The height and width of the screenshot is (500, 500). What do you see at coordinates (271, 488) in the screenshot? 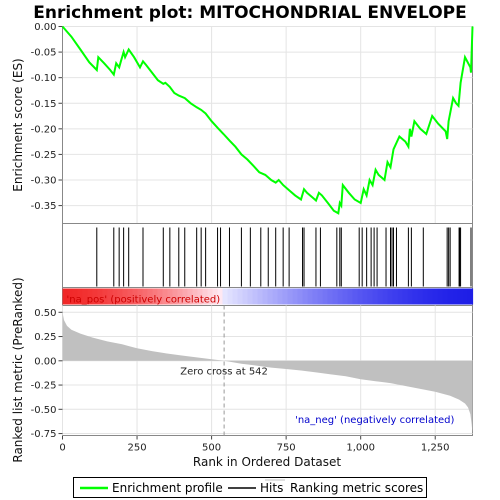
I see `legend-hits-label: Hits` at bounding box center [271, 488].